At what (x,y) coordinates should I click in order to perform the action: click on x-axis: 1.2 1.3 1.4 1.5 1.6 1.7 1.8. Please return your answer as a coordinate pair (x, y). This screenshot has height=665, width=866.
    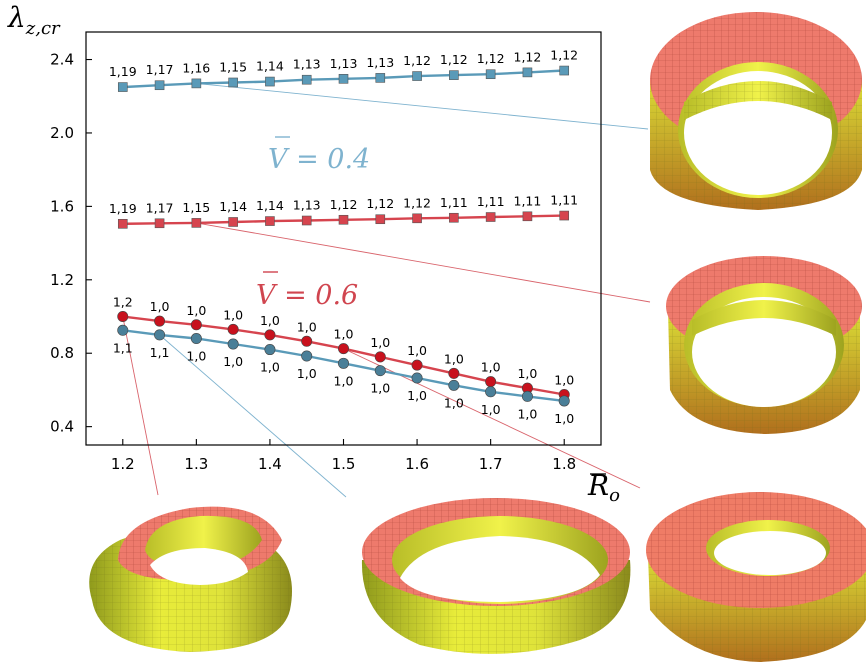
    Looking at the image, I should click on (343, 456).